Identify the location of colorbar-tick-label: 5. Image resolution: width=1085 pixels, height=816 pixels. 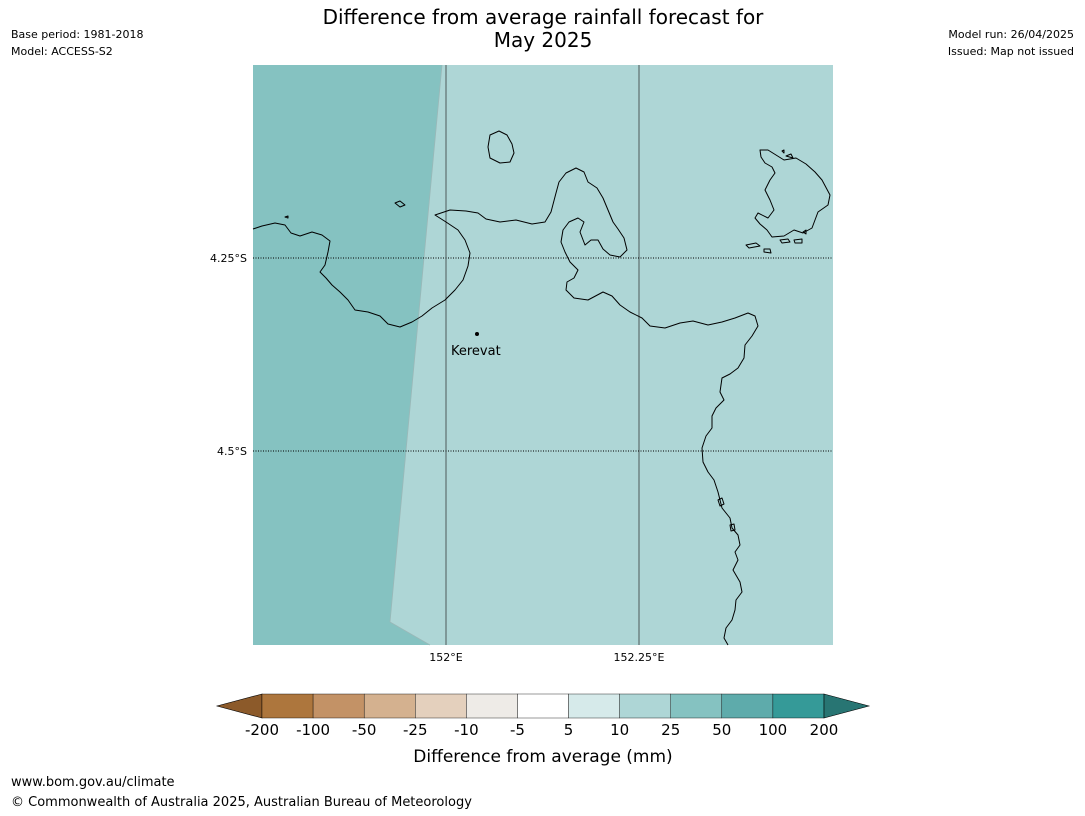
(569, 730).